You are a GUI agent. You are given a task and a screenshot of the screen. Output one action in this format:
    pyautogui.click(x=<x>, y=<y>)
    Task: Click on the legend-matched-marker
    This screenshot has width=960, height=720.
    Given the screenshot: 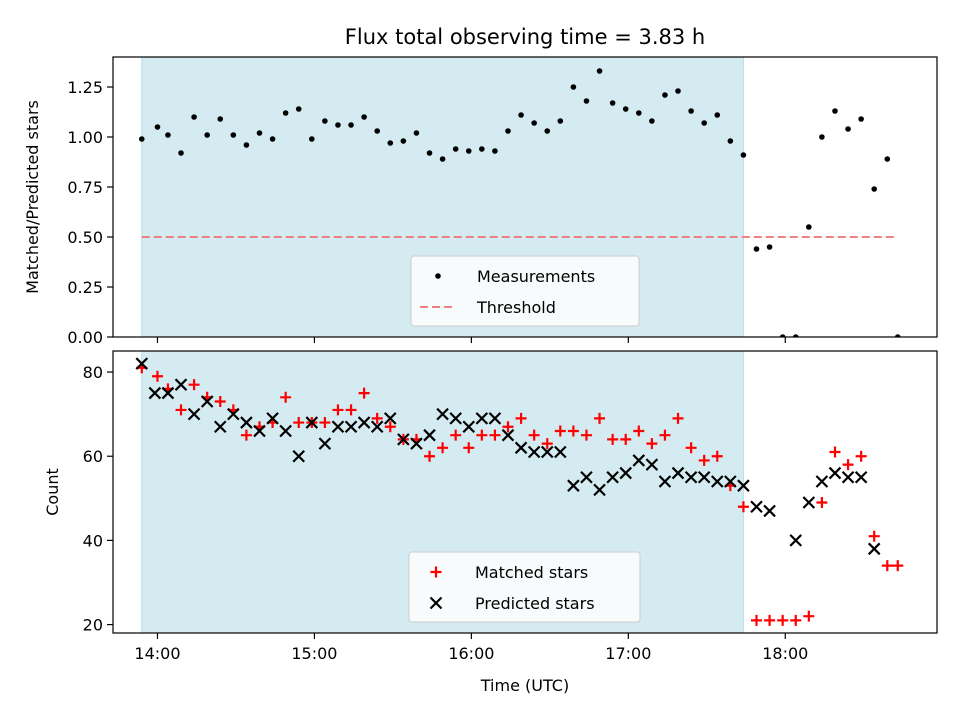 What is the action you would take?
    pyautogui.click(x=436, y=572)
    